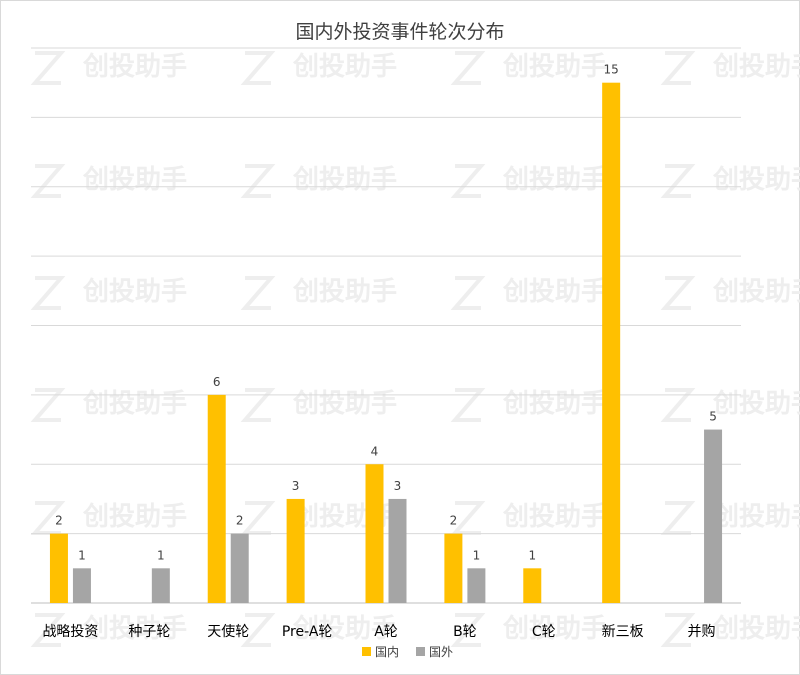 The width and height of the screenshot is (800, 675). I want to click on legend-label: 国内, so click(387, 652).